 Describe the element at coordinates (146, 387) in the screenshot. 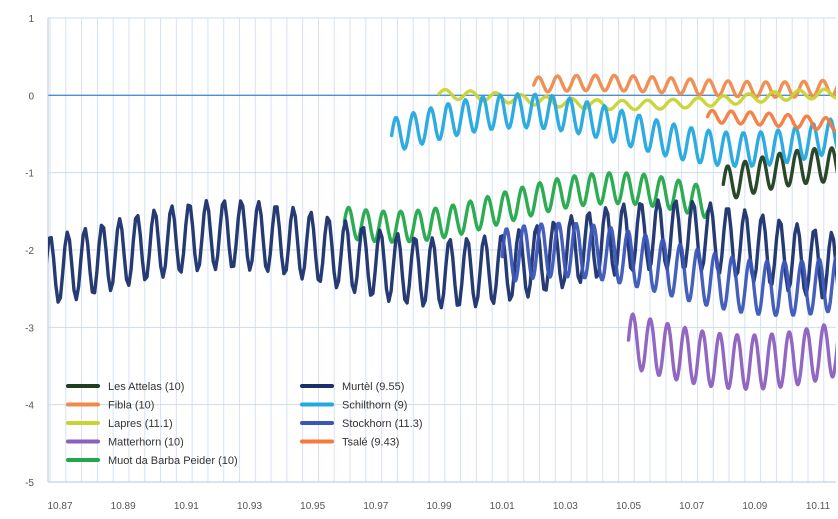

I see `legend-label: Les Attelas (10)` at that location.